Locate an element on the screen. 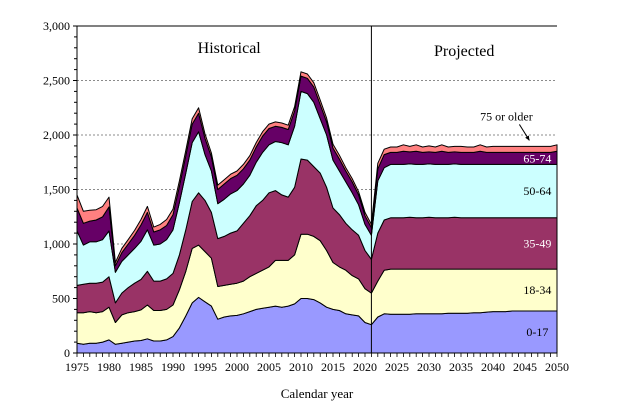  x-tick-label: 2050 is located at coordinates (557, 367).